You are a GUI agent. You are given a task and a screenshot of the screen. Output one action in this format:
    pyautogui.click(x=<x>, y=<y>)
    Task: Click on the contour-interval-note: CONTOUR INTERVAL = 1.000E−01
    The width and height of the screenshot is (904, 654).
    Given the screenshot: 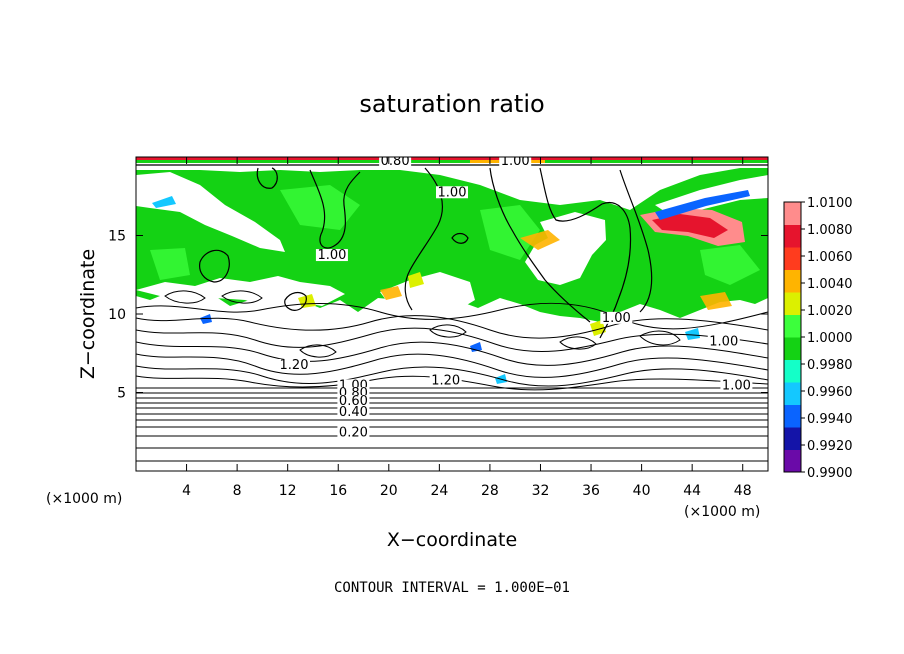 What is the action you would take?
    pyautogui.click(x=452, y=588)
    